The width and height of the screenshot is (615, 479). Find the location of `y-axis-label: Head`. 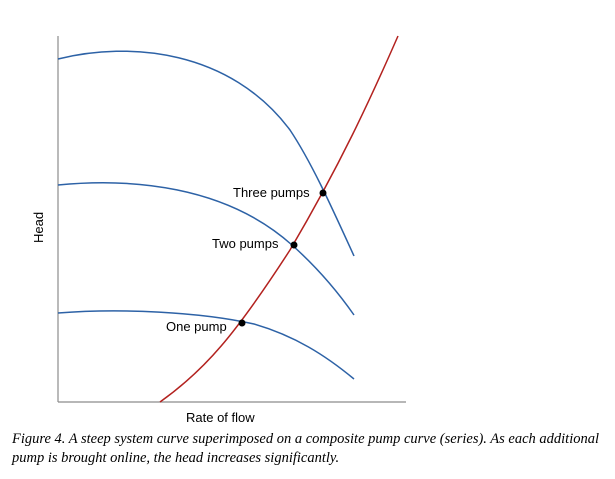

y-axis-label: Head is located at coordinates (38, 227).